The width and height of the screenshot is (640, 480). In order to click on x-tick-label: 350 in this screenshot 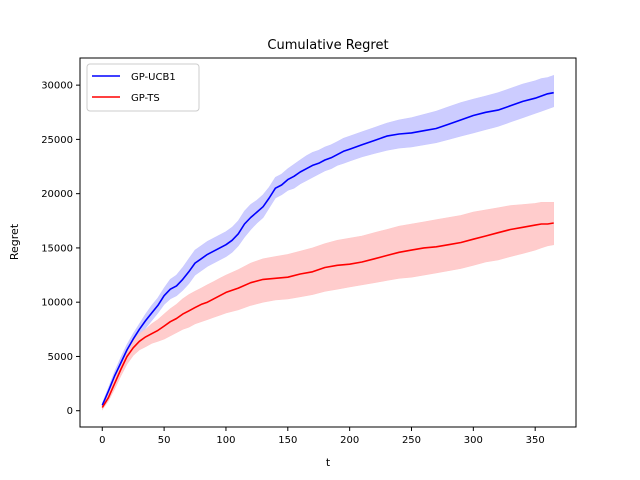, I will do `click(535, 440)`.